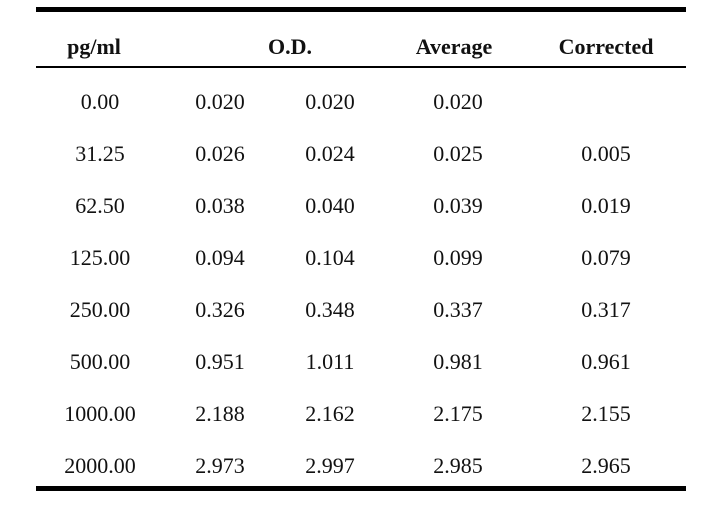  Describe the element at coordinates (606, 309) in the screenshot. I see `cell-corrected: 0.317` at that location.